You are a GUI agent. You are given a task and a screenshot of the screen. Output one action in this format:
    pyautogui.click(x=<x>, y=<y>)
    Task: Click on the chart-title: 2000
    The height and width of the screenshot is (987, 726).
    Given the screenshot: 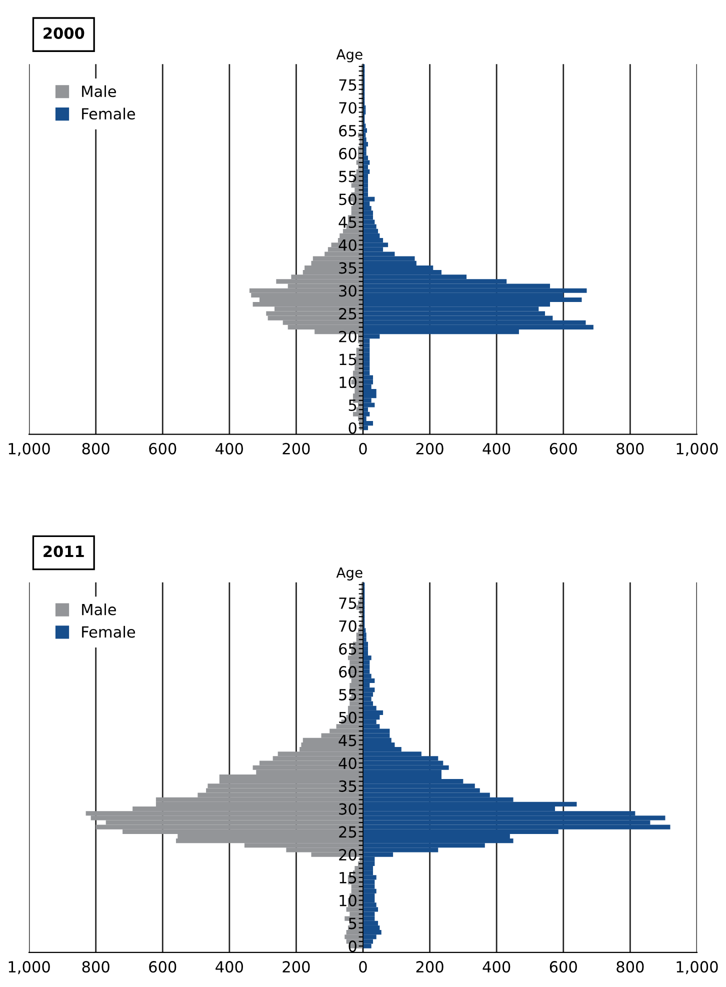 What is the action you would take?
    pyautogui.click(x=64, y=33)
    